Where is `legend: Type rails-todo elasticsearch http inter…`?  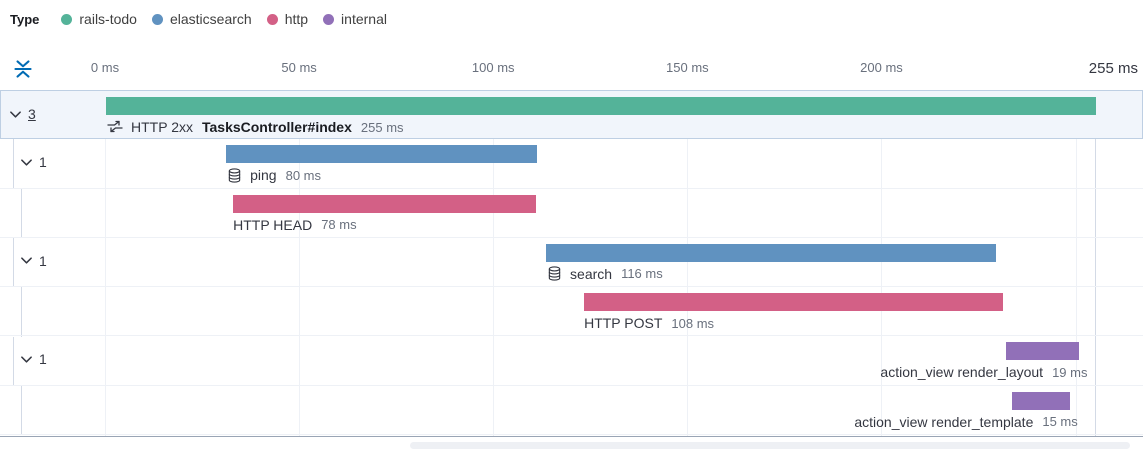
legend: Type rails-todo elasticsearch http inter… is located at coordinates (206, 19).